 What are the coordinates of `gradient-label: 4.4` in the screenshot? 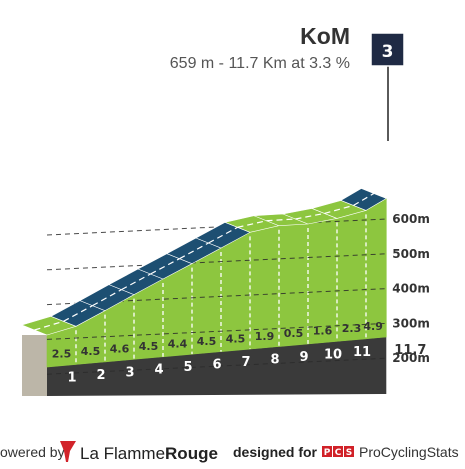 It's located at (178, 343).